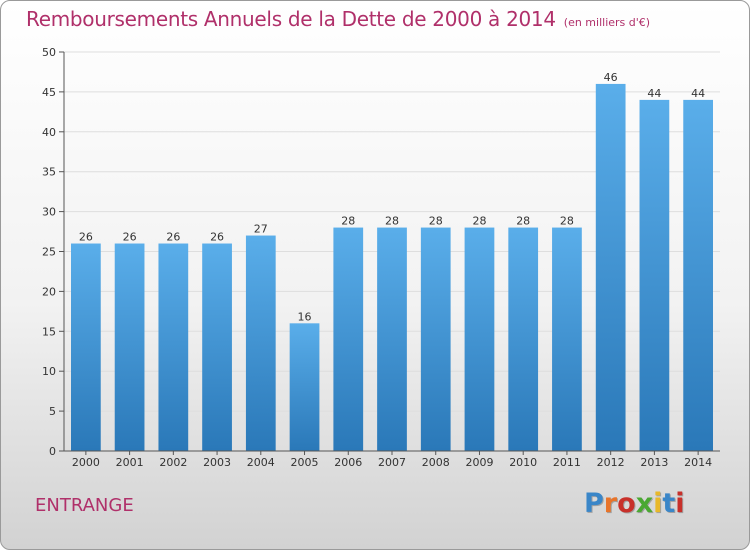 Image resolution: width=750 pixels, height=550 pixels. I want to click on x-tick-label: 2008, so click(436, 462).